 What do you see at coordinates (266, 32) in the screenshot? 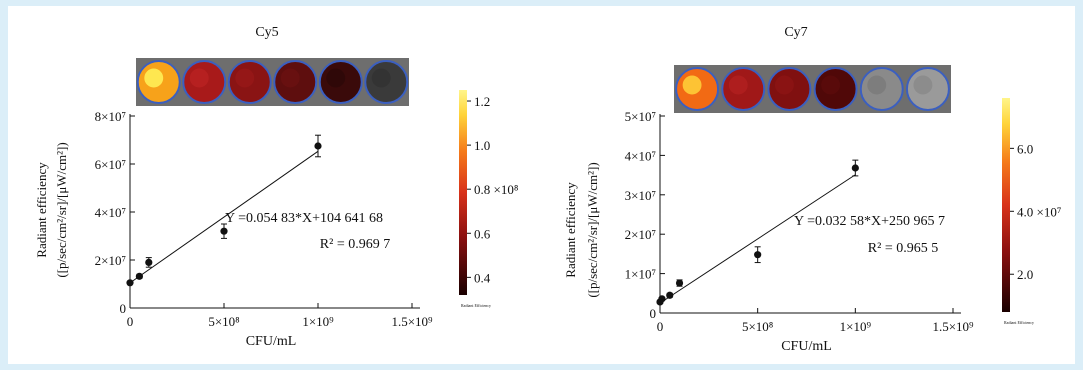
I see `chart-title: Cy5` at bounding box center [266, 32].